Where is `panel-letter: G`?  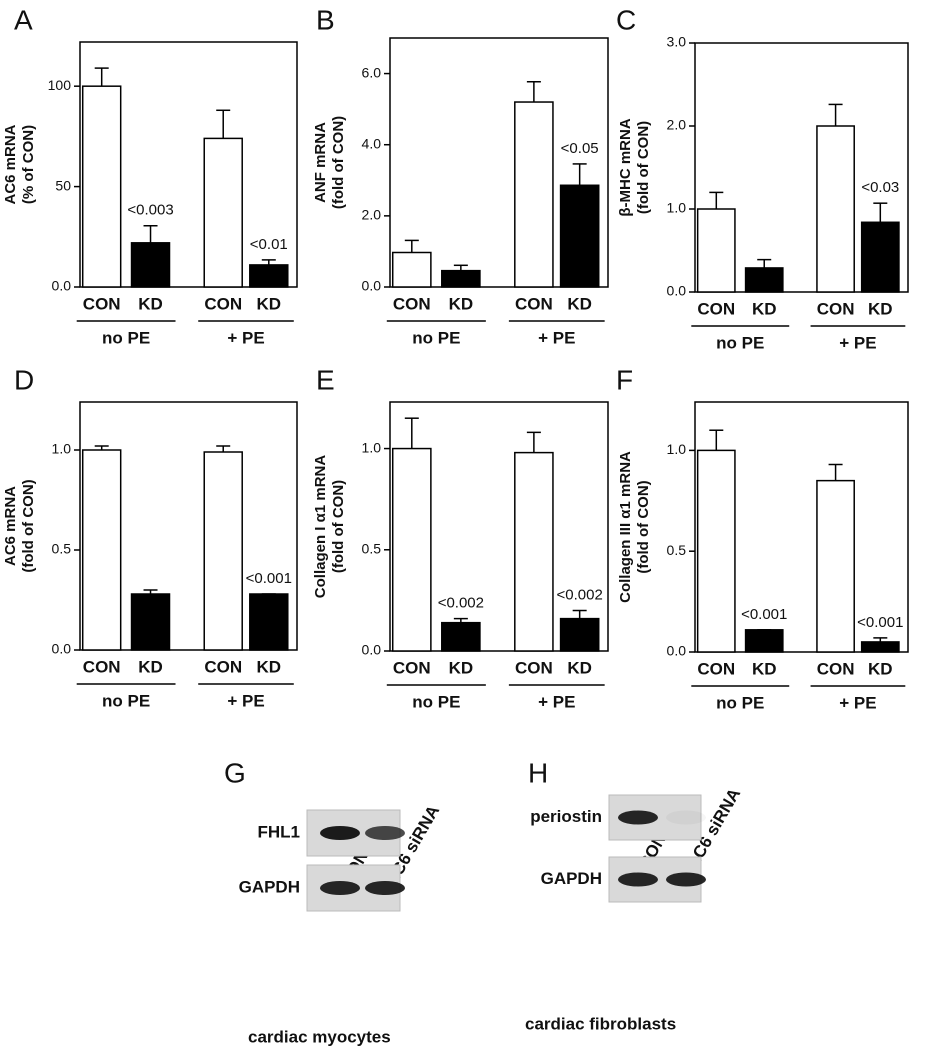
panel-letter: G is located at coordinates (235, 772).